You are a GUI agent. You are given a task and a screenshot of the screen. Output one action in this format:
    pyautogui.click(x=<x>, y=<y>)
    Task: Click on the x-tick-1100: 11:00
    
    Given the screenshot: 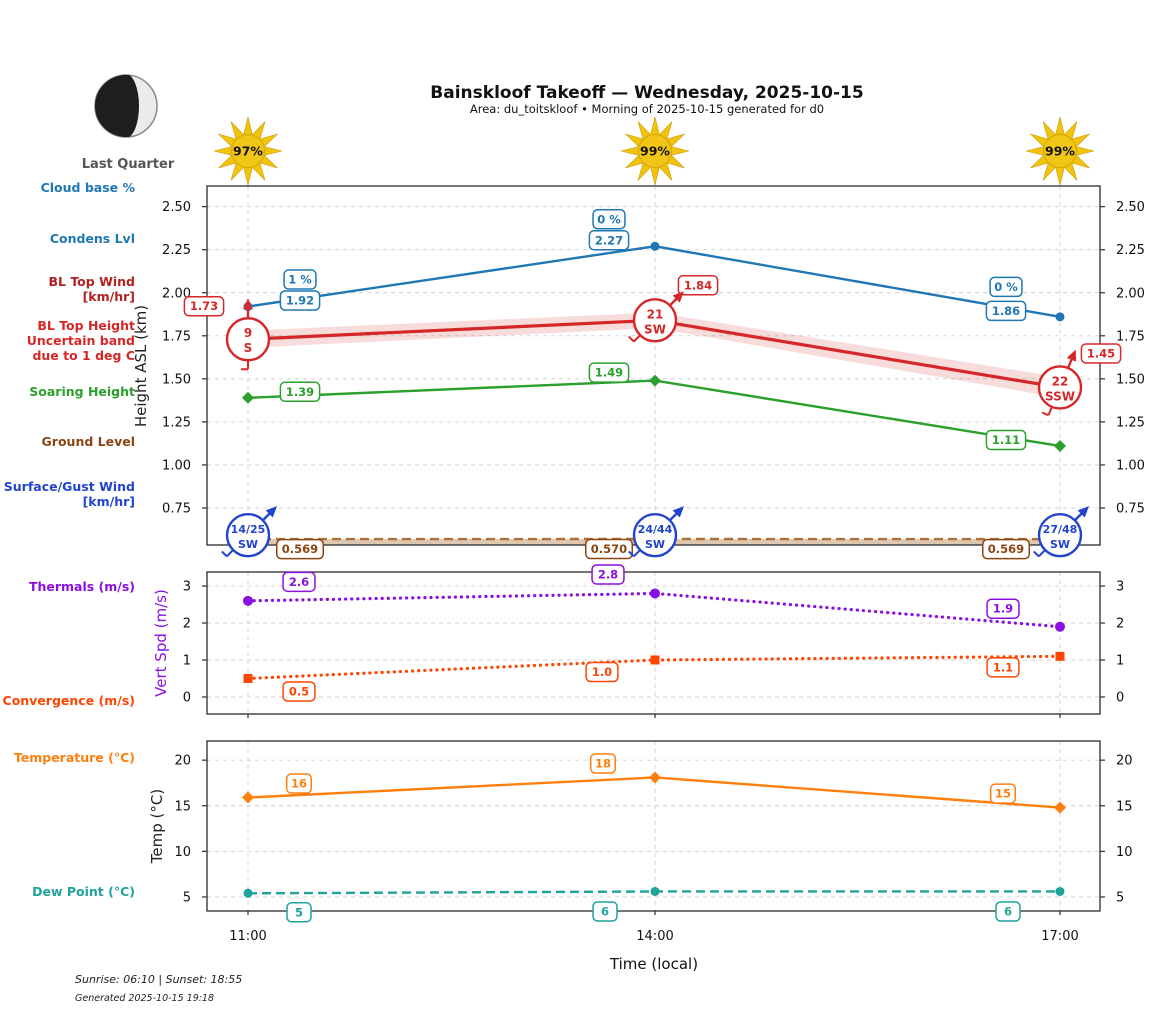 What is the action you would take?
    pyautogui.click(x=248, y=936)
    